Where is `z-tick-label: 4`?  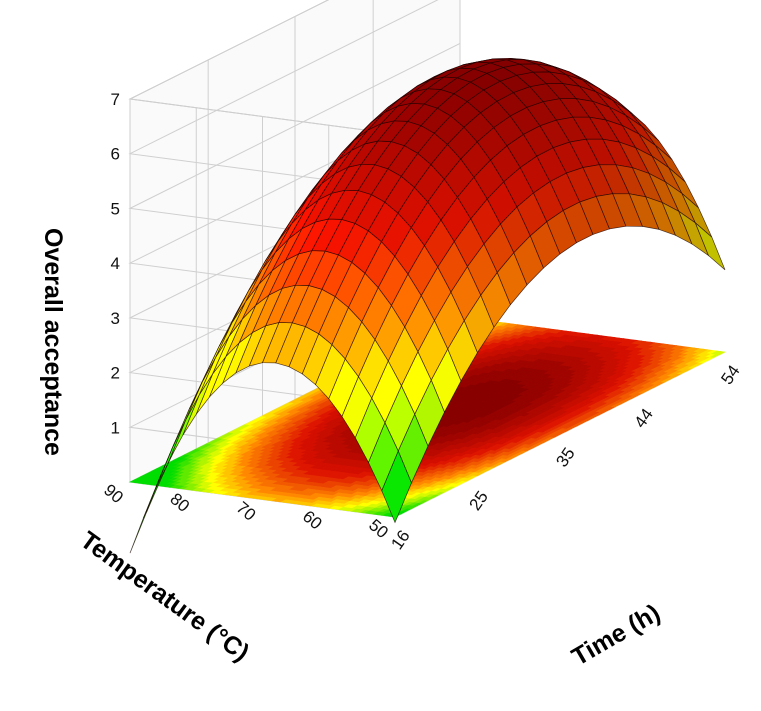
z-tick-label: 4 is located at coordinates (115, 263).